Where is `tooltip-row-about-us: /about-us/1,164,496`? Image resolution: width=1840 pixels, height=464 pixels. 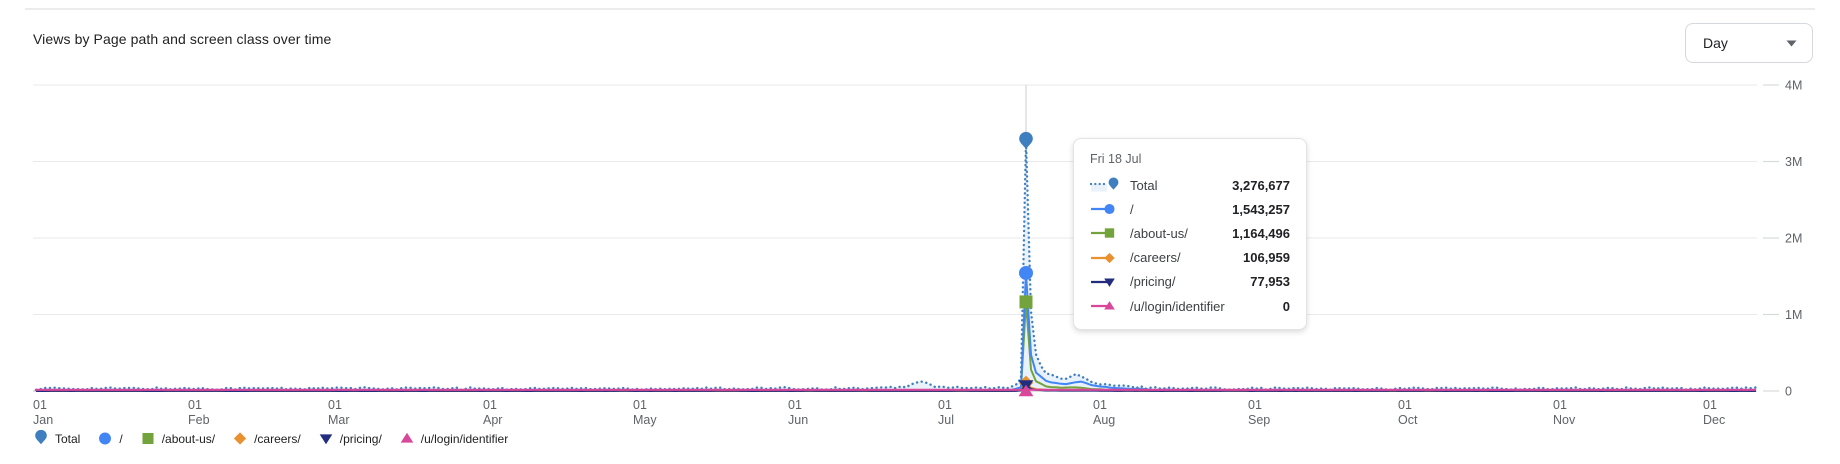 tooltip-row-about-us: /about-us/1,164,496 is located at coordinates (1190, 233).